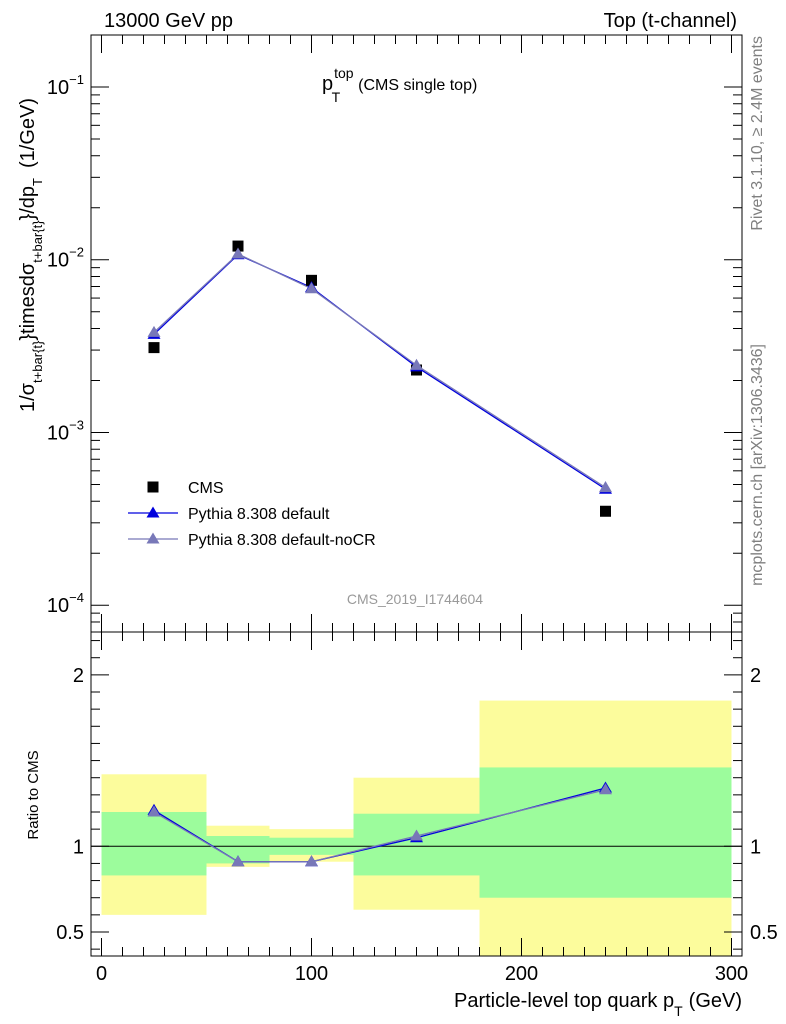 The image size is (786, 1024). What do you see at coordinates (764, 933) in the screenshot?
I see `ratio-ytick-label-right-0: 0.5` at bounding box center [764, 933].